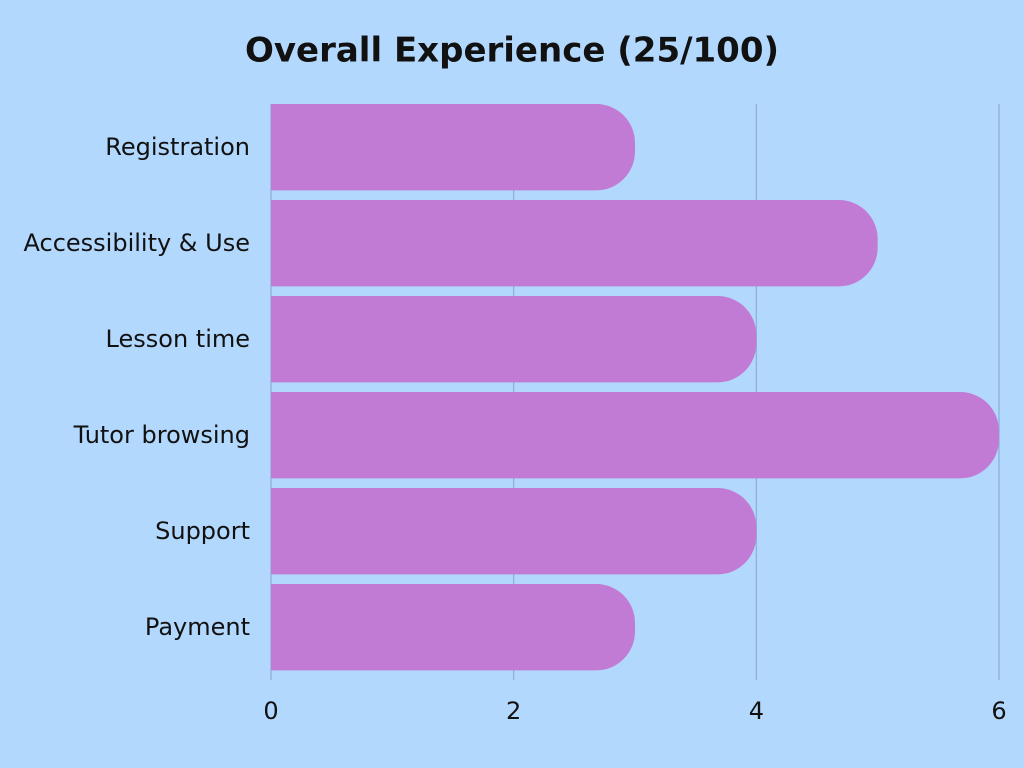  What do you see at coordinates (137, 243) in the screenshot?
I see `y-tick-label: Accessibility & Use` at bounding box center [137, 243].